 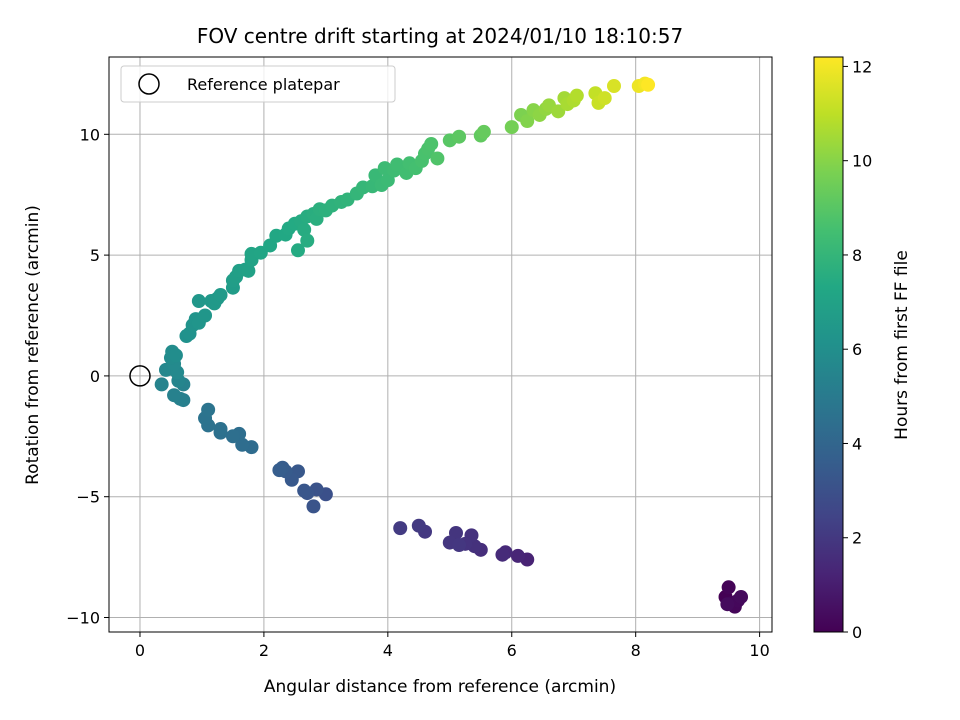 I want to click on colorbar-tick-label: 4, so click(x=857, y=443).